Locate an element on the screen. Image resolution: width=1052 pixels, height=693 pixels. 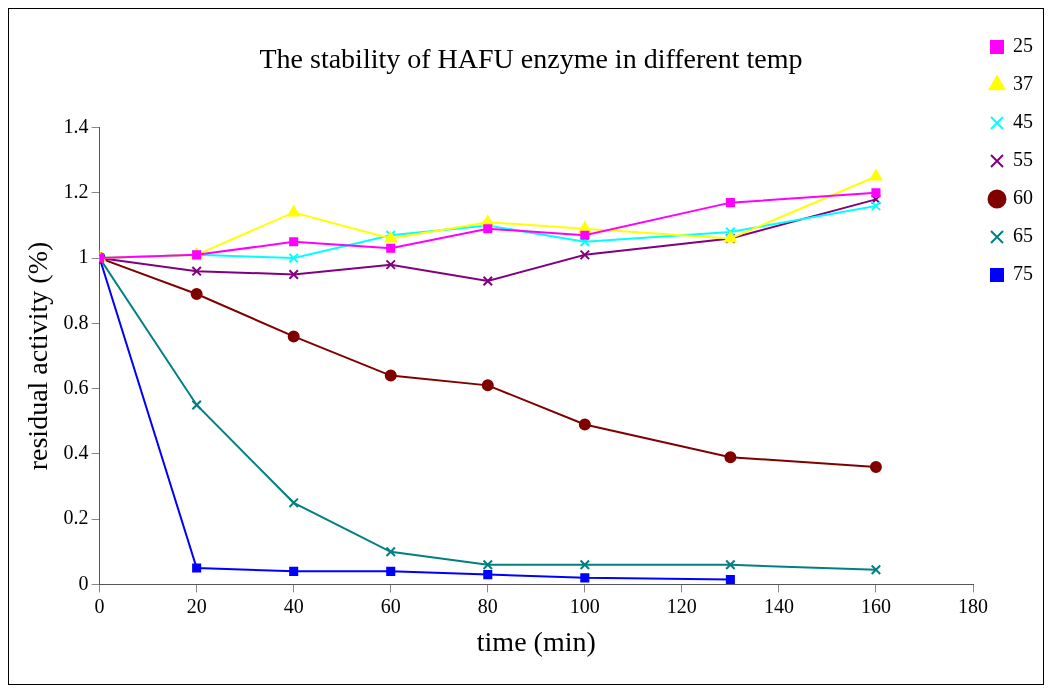
y-tick-label: 0.6 is located at coordinates (76, 386).